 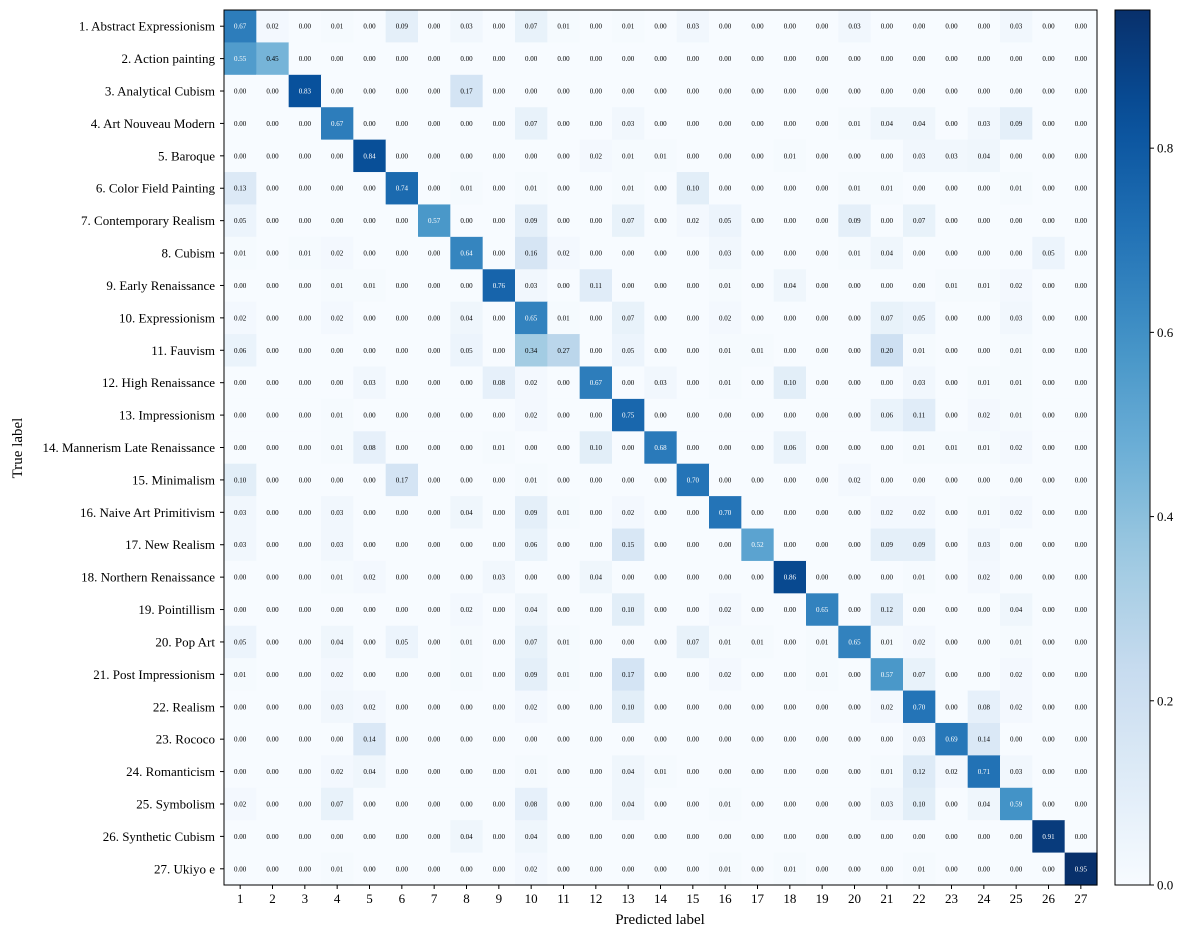 I want to click on cell-value-label: 0.74, so click(x=402, y=189).